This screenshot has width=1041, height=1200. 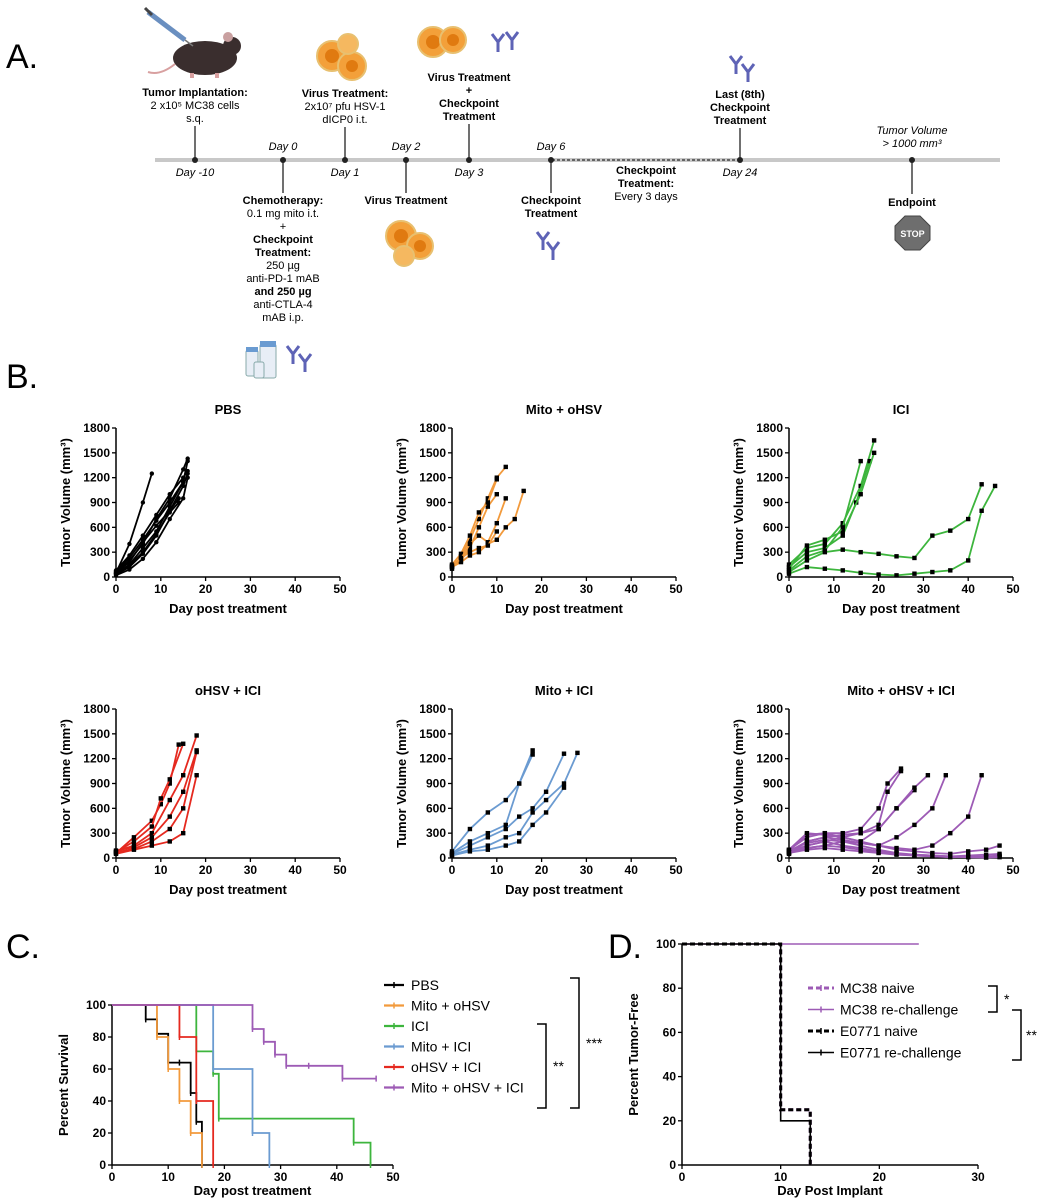 I want to click on survival-curve, so click(x=157, y=1084).